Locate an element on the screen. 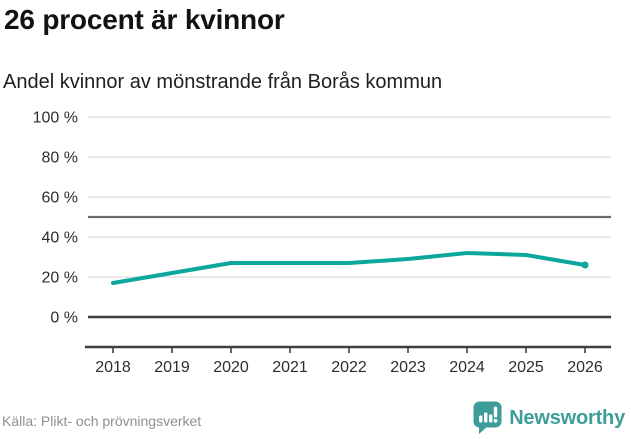 This screenshot has height=439, width=631. x-axis-tick-label: 2021 is located at coordinates (290, 367).